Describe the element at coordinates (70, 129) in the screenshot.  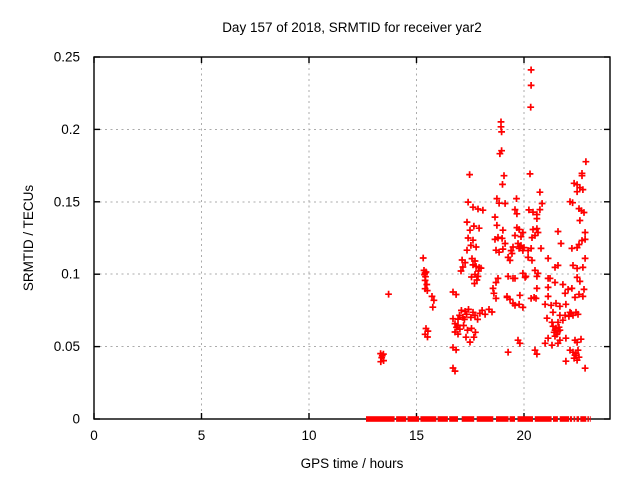
I see `y-tick-label: 0.2` at that location.